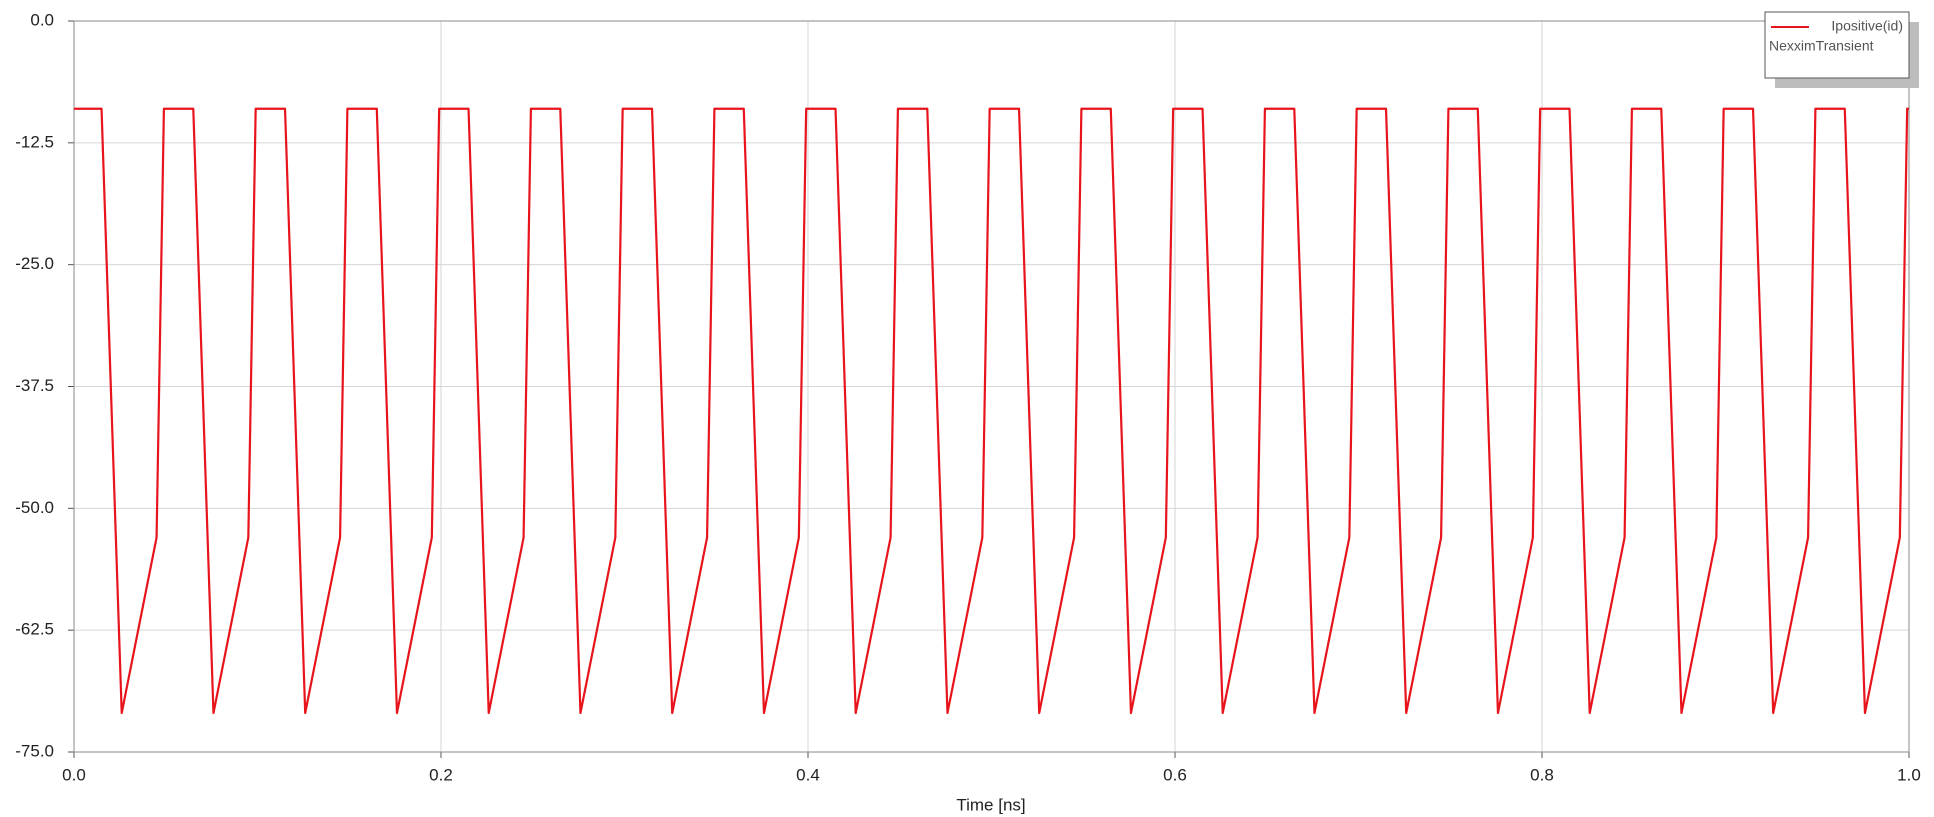 The width and height of the screenshot is (1934, 817). Describe the element at coordinates (34, 629) in the screenshot. I see `y-tick-label: -62.5` at that location.